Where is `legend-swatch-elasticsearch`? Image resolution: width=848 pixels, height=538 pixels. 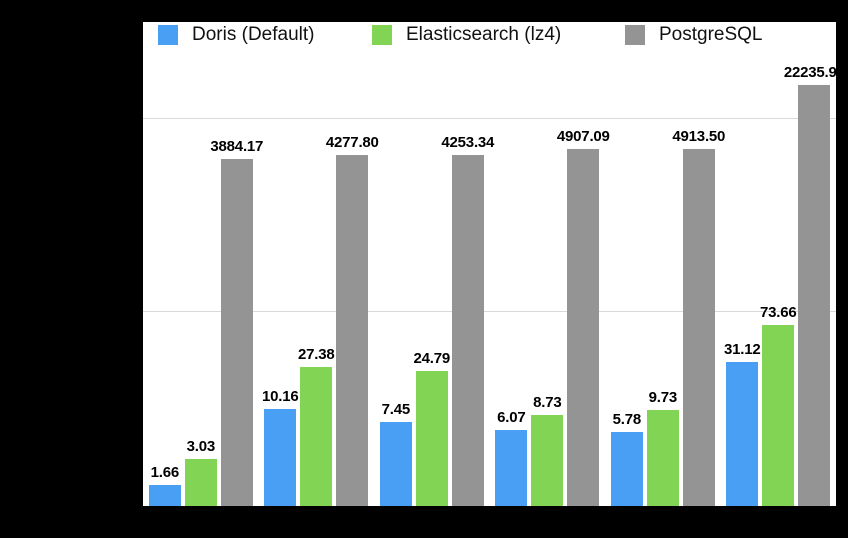
legend-swatch-elasticsearch is located at coordinates (382, 35).